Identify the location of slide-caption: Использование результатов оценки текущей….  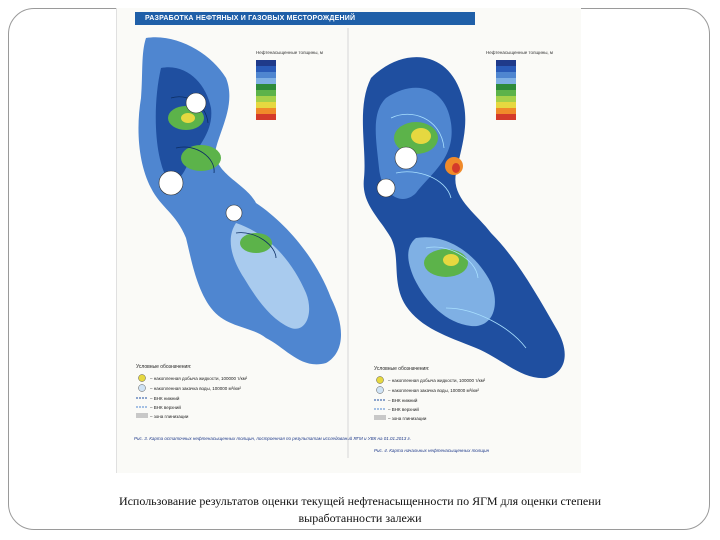
(360, 509).